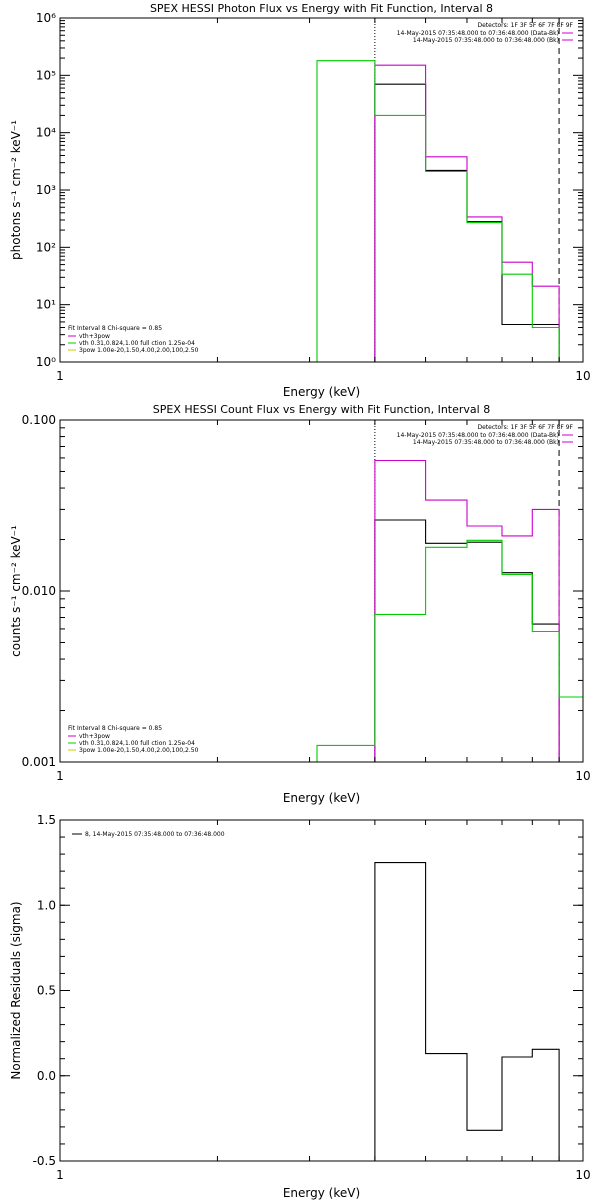 This screenshot has height=1200, width=600. What do you see at coordinates (39, 762) in the screenshot?
I see `y-tick-label: 0.001` at bounding box center [39, 762].